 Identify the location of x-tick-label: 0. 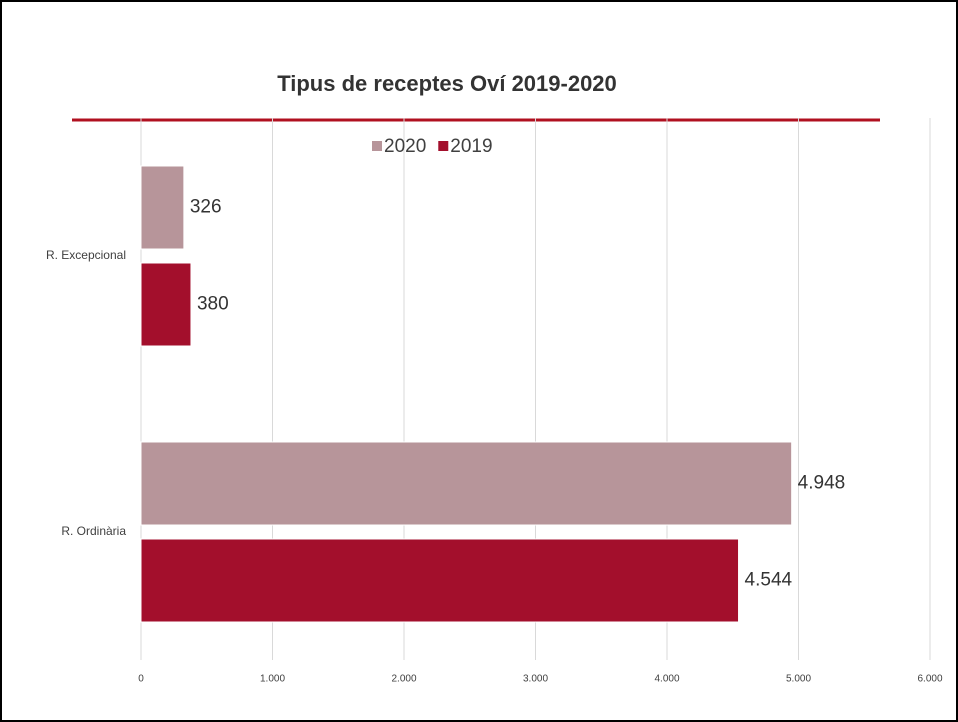
(141, 679).